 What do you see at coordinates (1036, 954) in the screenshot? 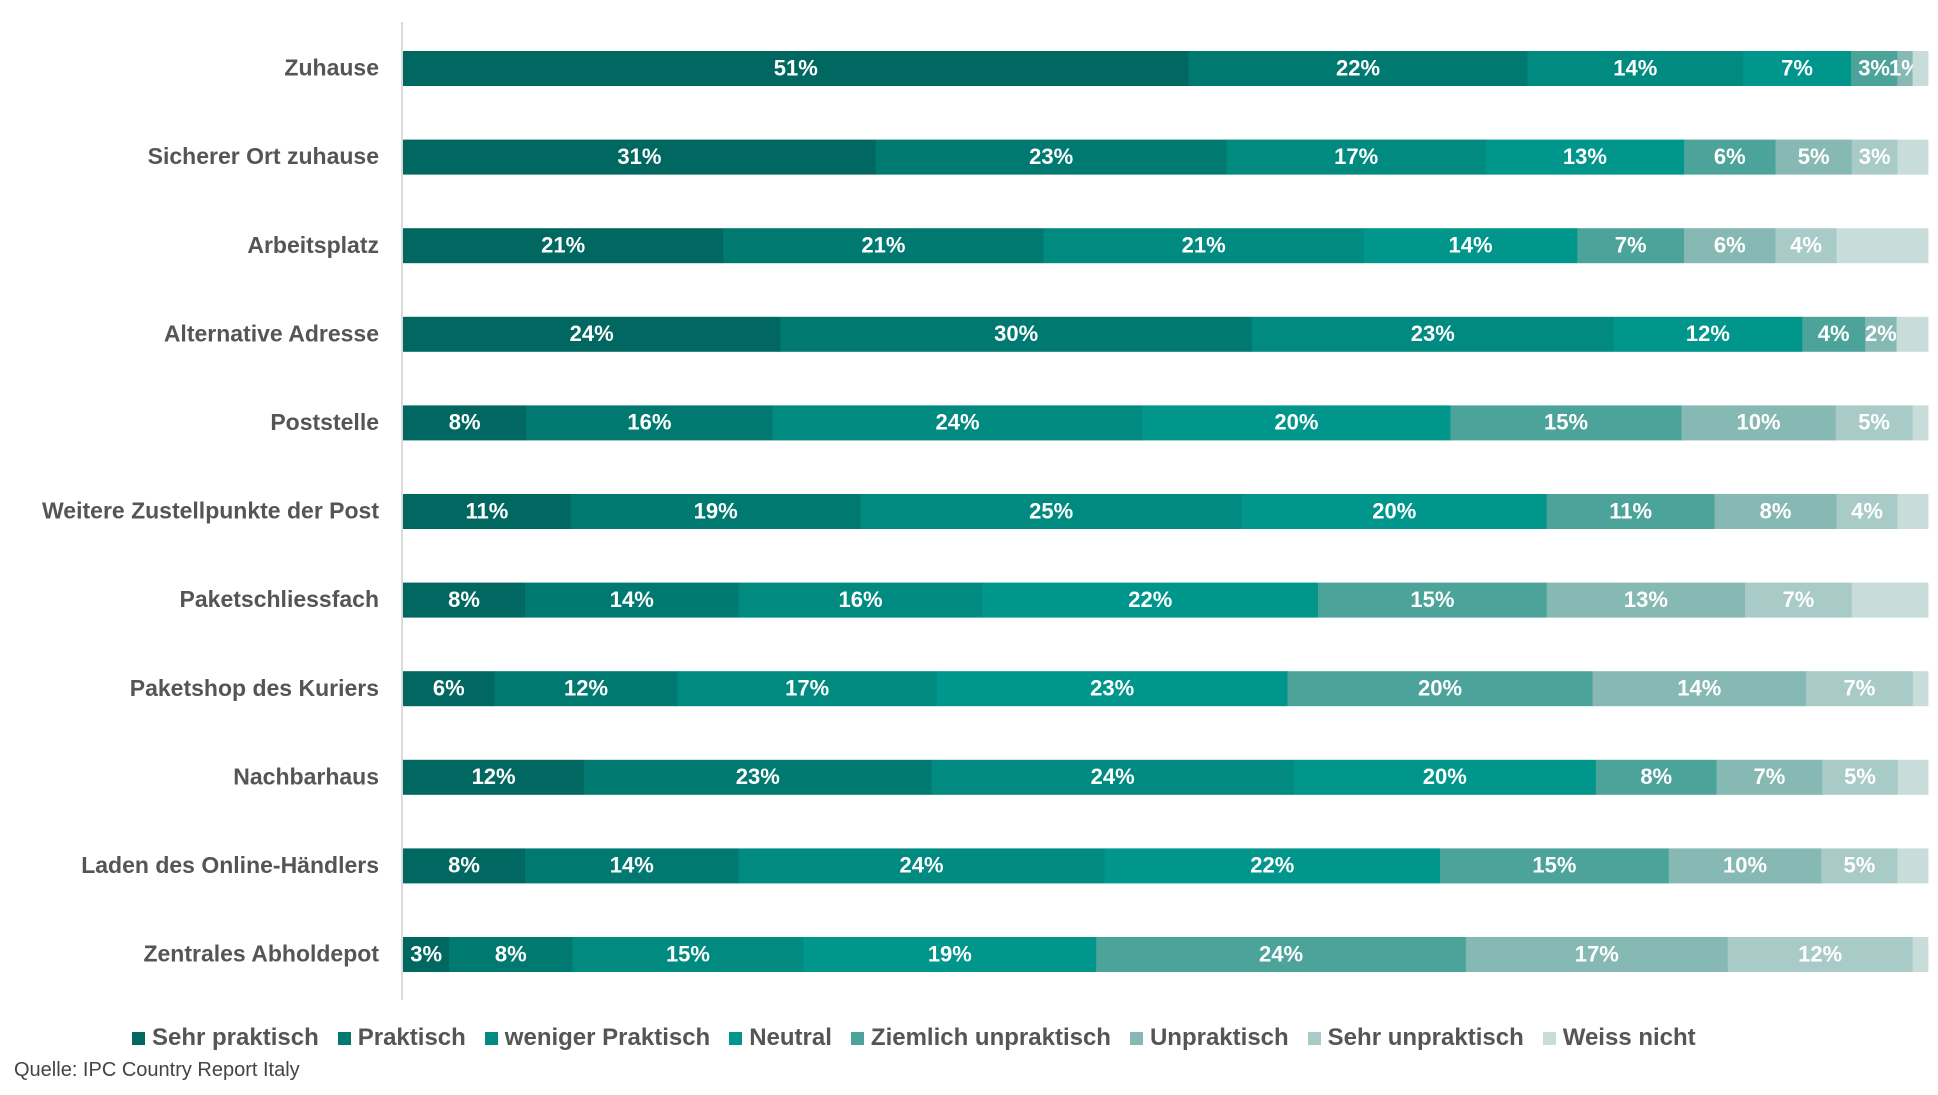
I see `bar-row: Zentrales Abholdepot 3% 8% 15% 19% 24% 17% 12%` at bounding box center [1036, 954].